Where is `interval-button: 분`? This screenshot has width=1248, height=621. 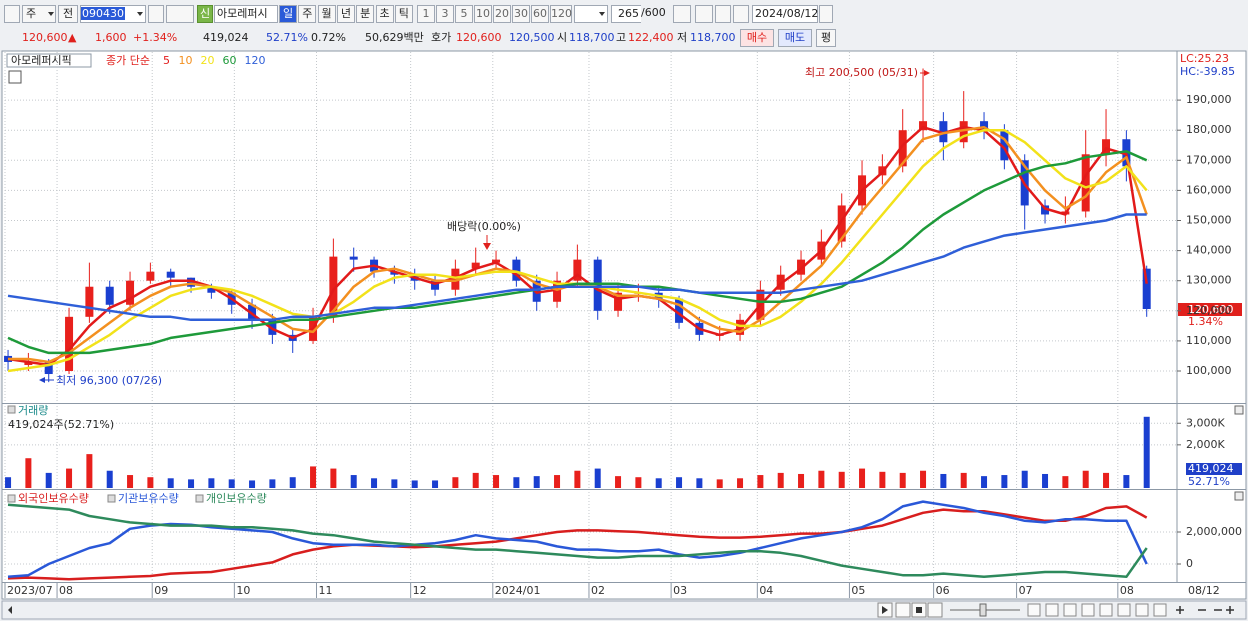 interval-button: 분 is located at coordinates (365, 14).